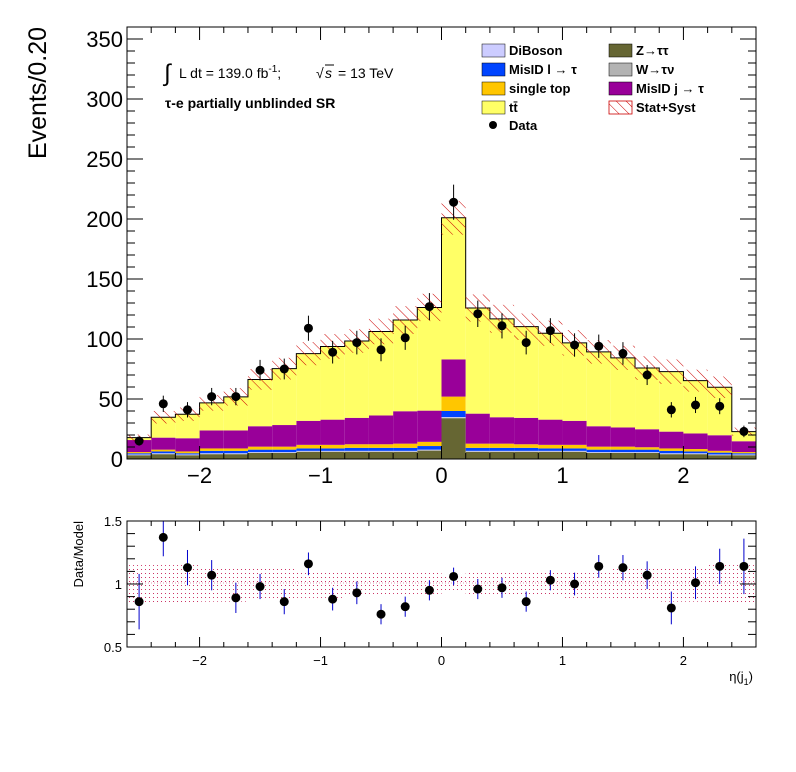 The height and width of the screenshot is (772, 796). I want to click on legend-label-wtaunu: W→τν, so click(655, 69).